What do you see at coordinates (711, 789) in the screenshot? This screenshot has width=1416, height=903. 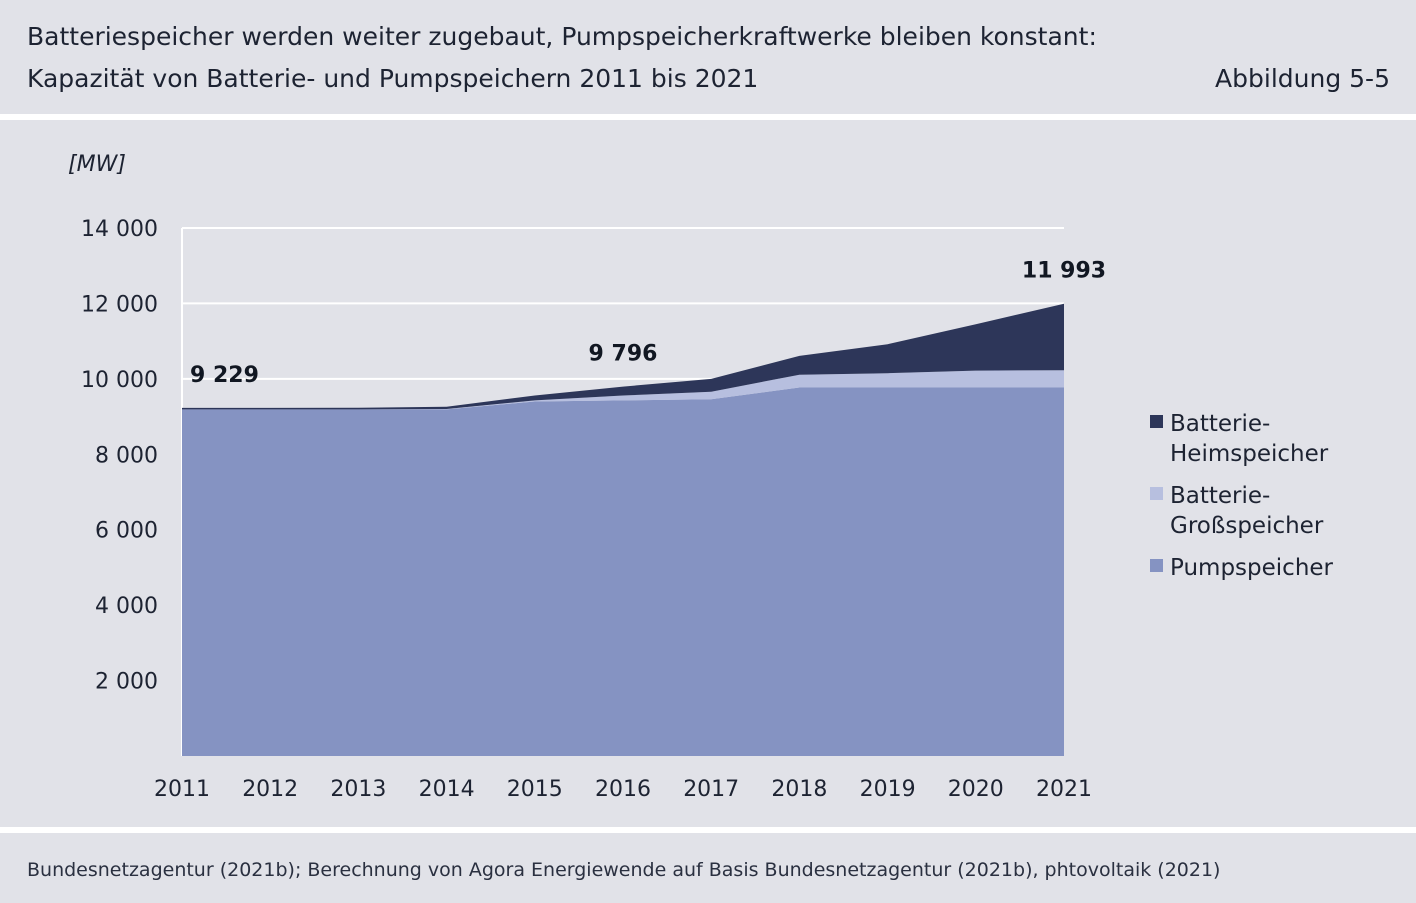 I see `x-tick-label: 2017` at bounding box center [711, 789].